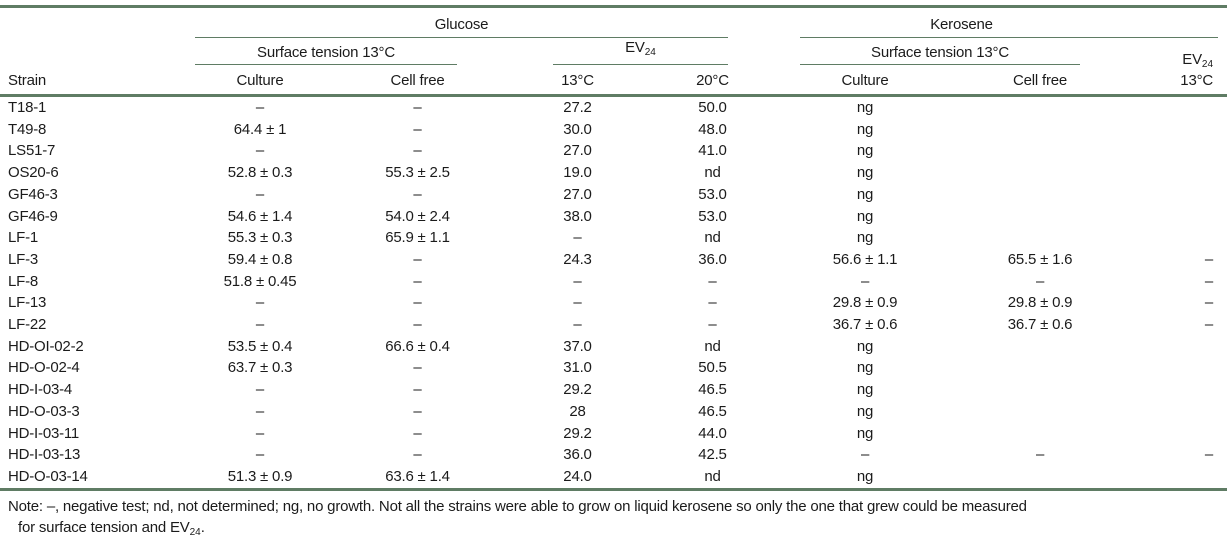 The width and height of the screenshot is (1227, 560). What do you see at coordinates (713, 478) in the screenshot?
I see `cell-glucose_ev24_20c: nd` at bounding box center [713, 478].